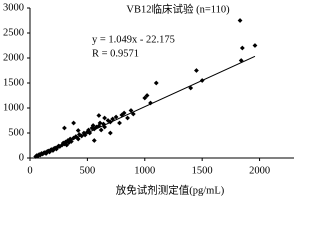 The image size is (320, 240). I want to click on x-tick-label: 500, so click(88, 170).